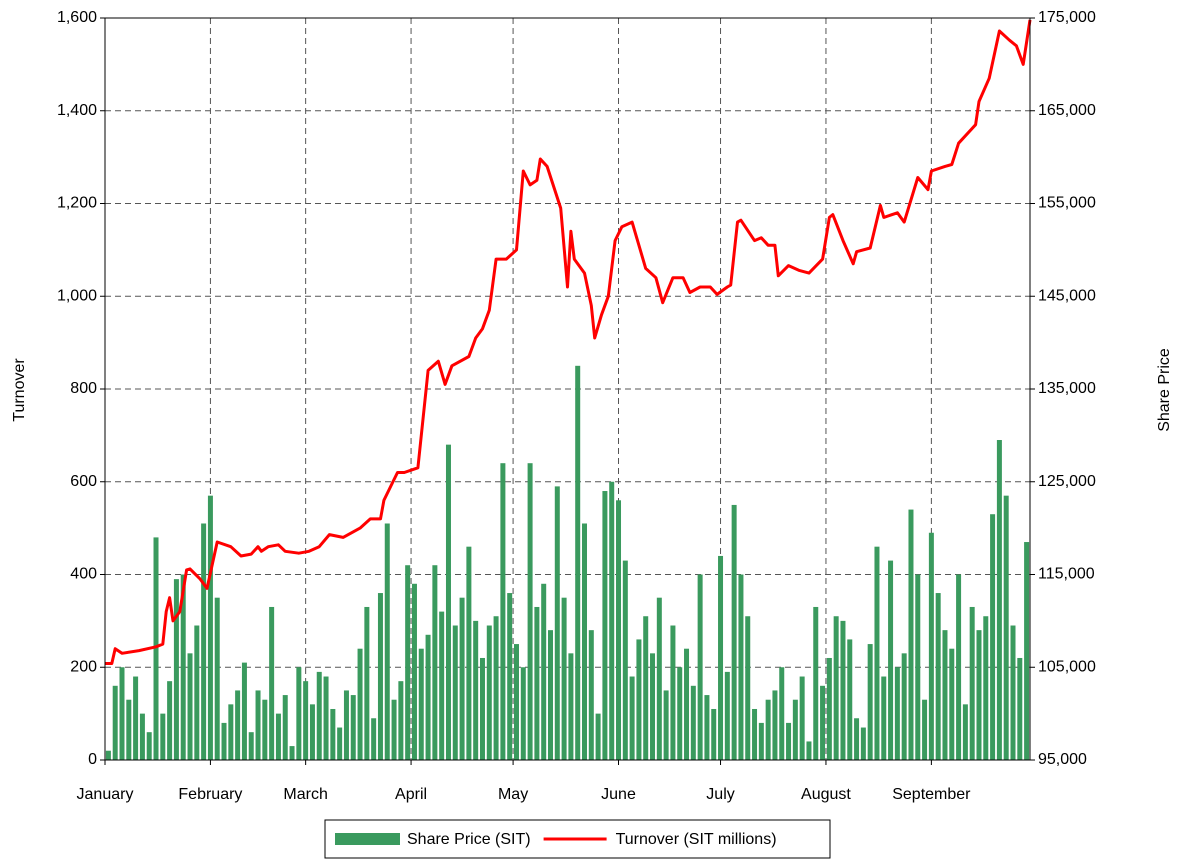  I want to click on y2-tick-label: 155,000, so click(1067, 203).